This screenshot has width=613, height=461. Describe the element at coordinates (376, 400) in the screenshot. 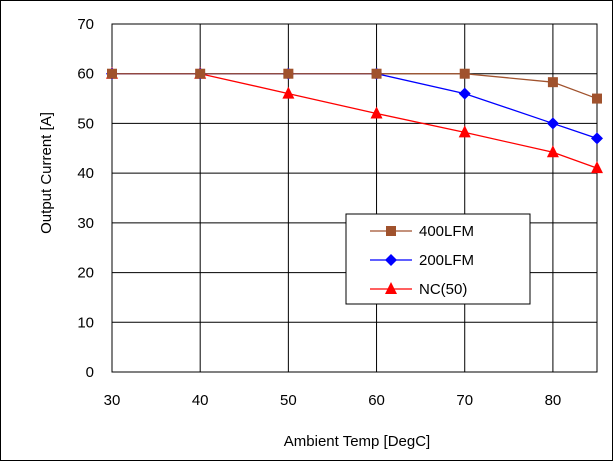

I see `x-tick-label-3: 60` at that location.